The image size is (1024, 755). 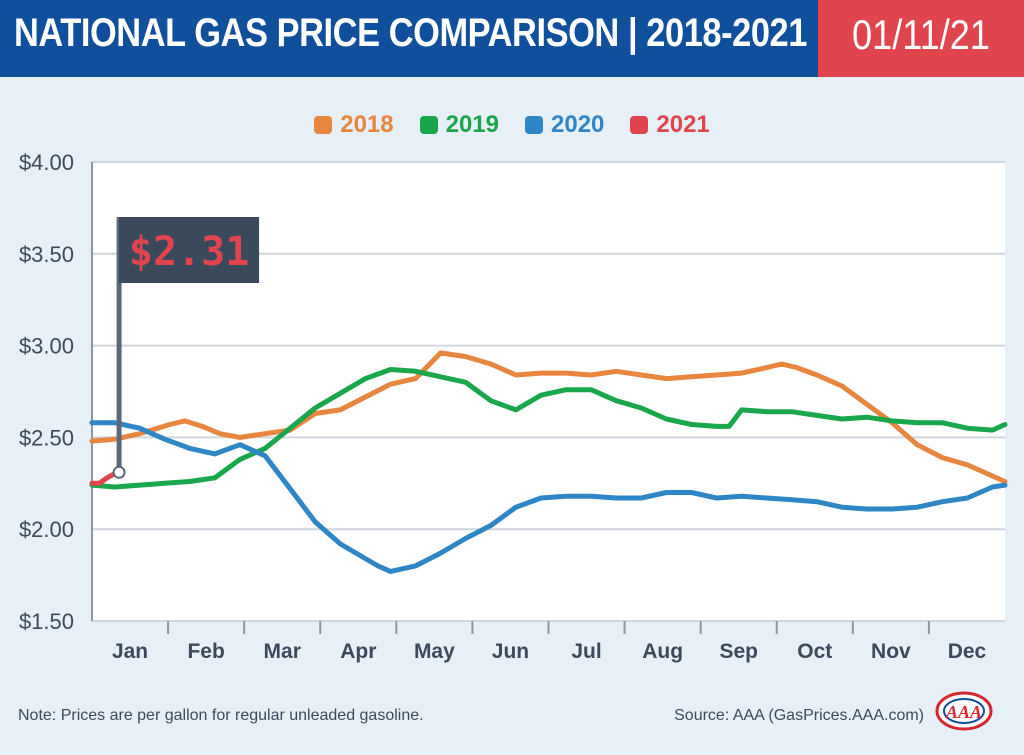 What do you see at coordinates (799, 715) in the screenshot?
I see `source-label: Source: AAA (GasPrices.AAA.com)` at bounding box center [799, 715].